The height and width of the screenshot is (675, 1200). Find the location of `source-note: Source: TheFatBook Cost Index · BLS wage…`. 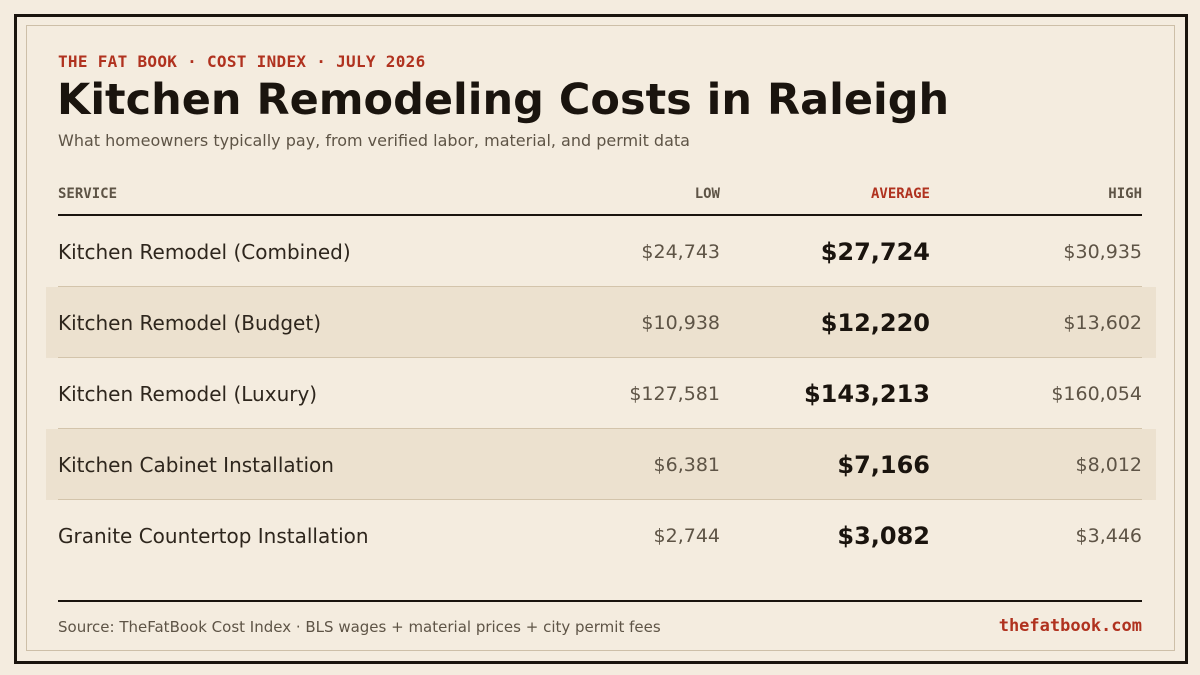

source-note: Source: TheFatBook Cost Index · BLS wage… is located at coordinates (359, 627).